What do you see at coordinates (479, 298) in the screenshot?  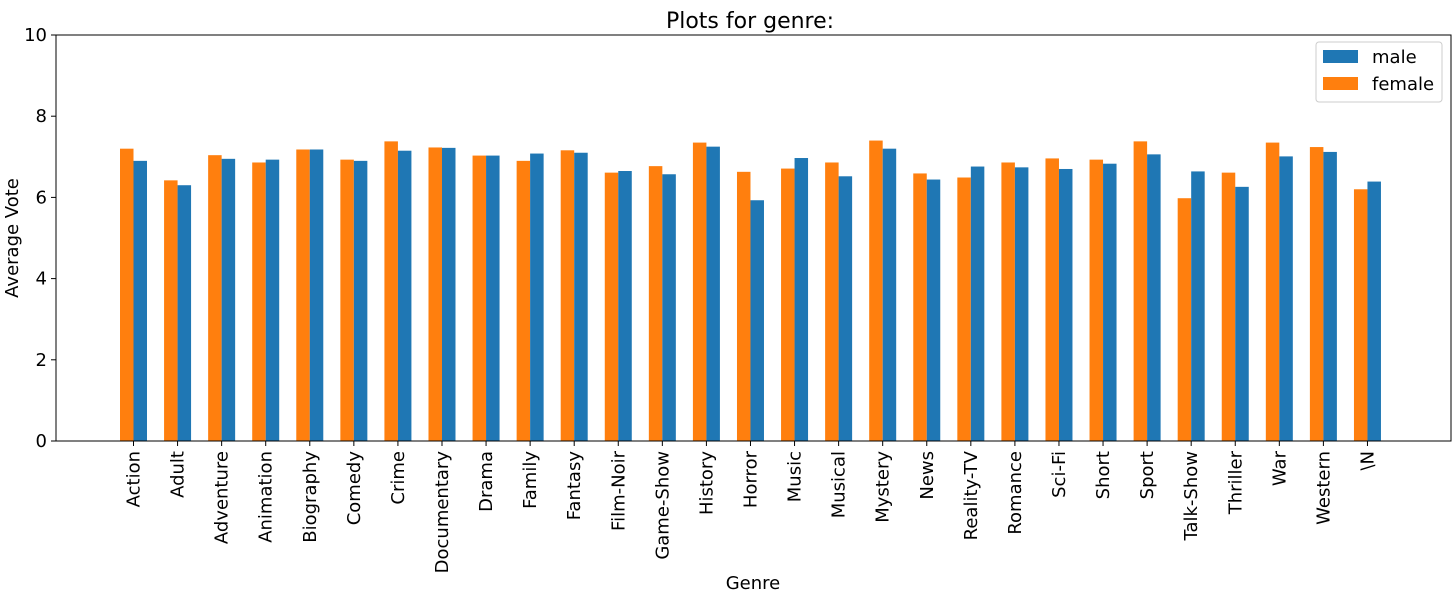 I see `bar-female-drama` at bounding box center [479, 298].